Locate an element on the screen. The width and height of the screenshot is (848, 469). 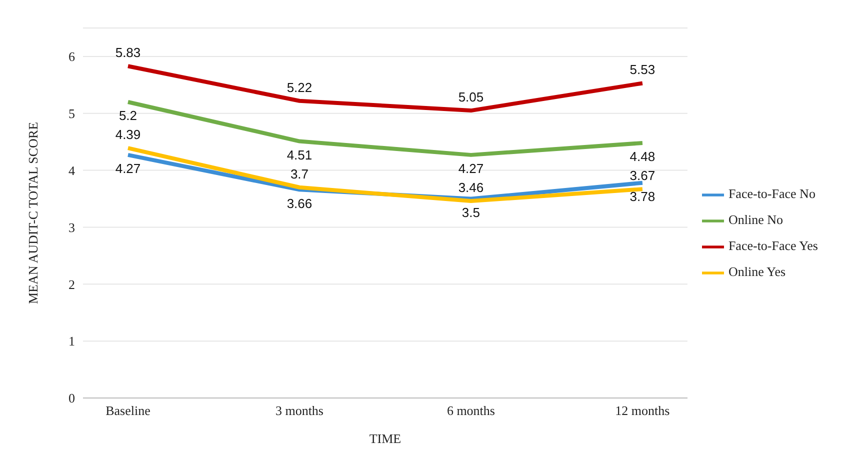
x-tick-label: 3 months is located at coordinates (299, 410).